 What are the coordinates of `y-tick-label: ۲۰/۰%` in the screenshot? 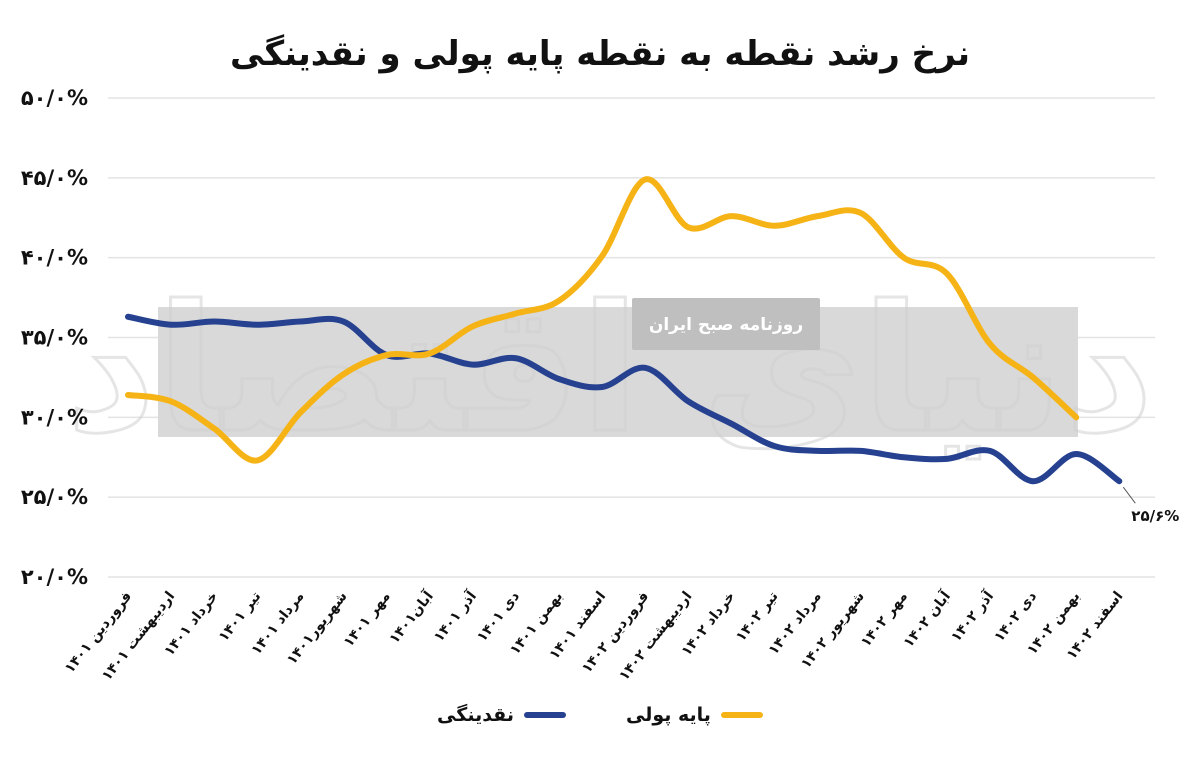 It's located at (54, 577).